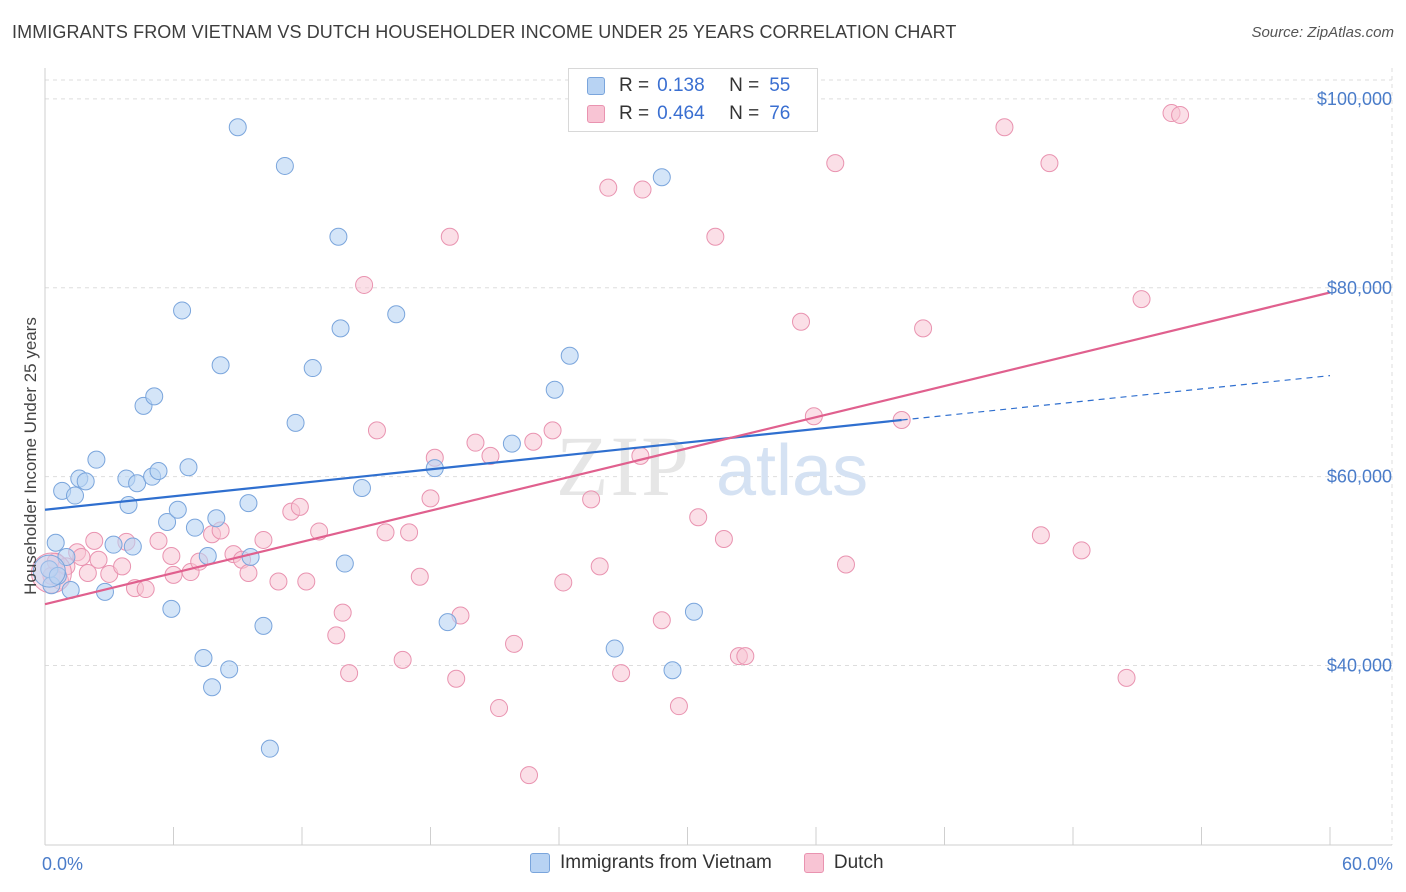 This screenshot has height=892, width=1406. Describe the element at coordinates (693, 100) in the screenshot. I see `correlation-legend: R = 0.138 N = 55 R = 0.464 N = 76` at that location.